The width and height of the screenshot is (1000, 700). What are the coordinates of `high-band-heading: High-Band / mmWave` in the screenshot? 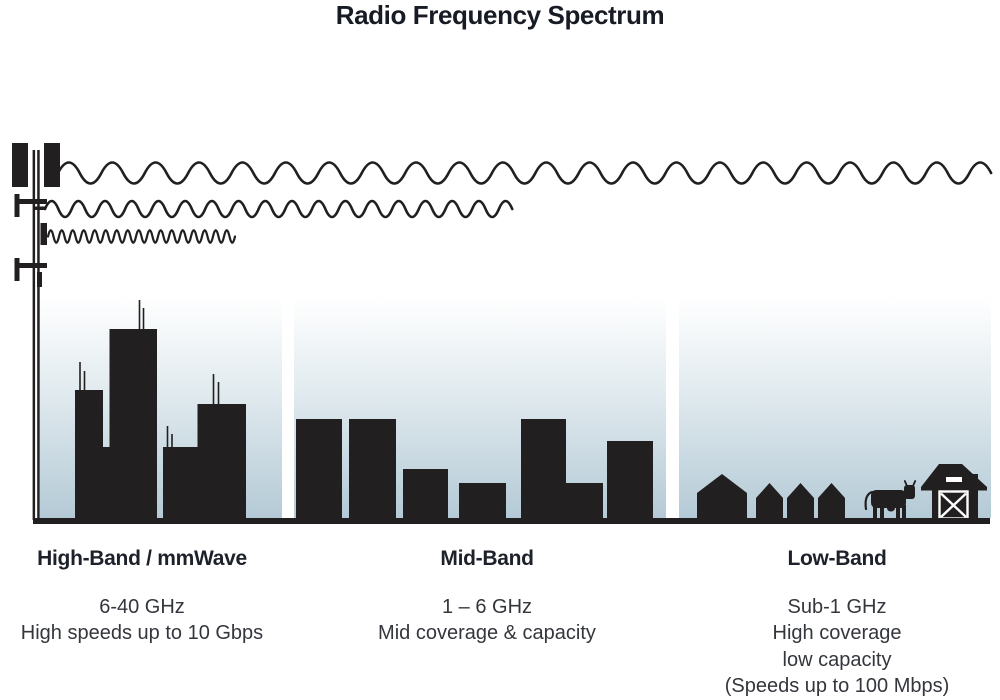 It's located at (142, 558).